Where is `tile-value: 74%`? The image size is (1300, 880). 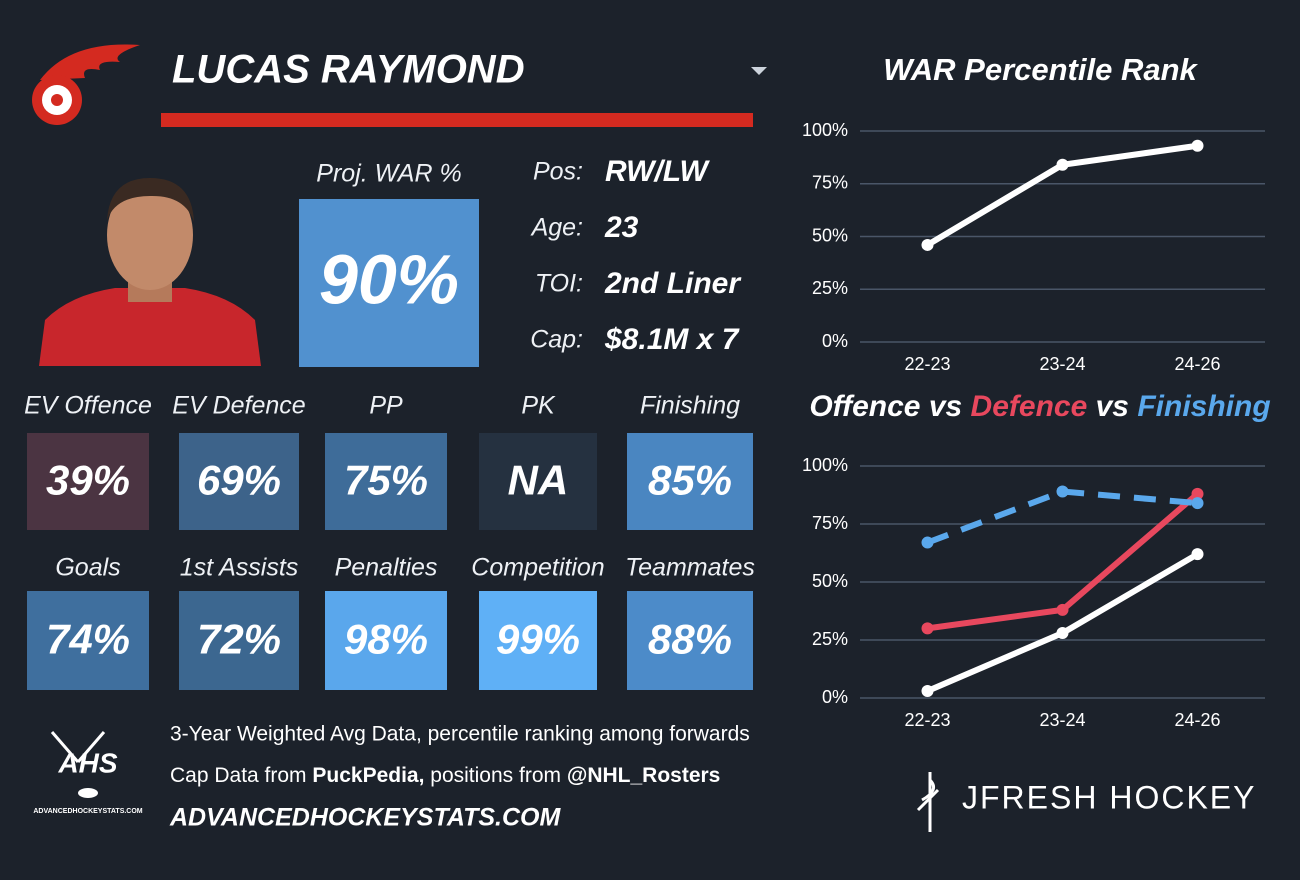
tile-value: 74% is located at coordinates (88, 639).